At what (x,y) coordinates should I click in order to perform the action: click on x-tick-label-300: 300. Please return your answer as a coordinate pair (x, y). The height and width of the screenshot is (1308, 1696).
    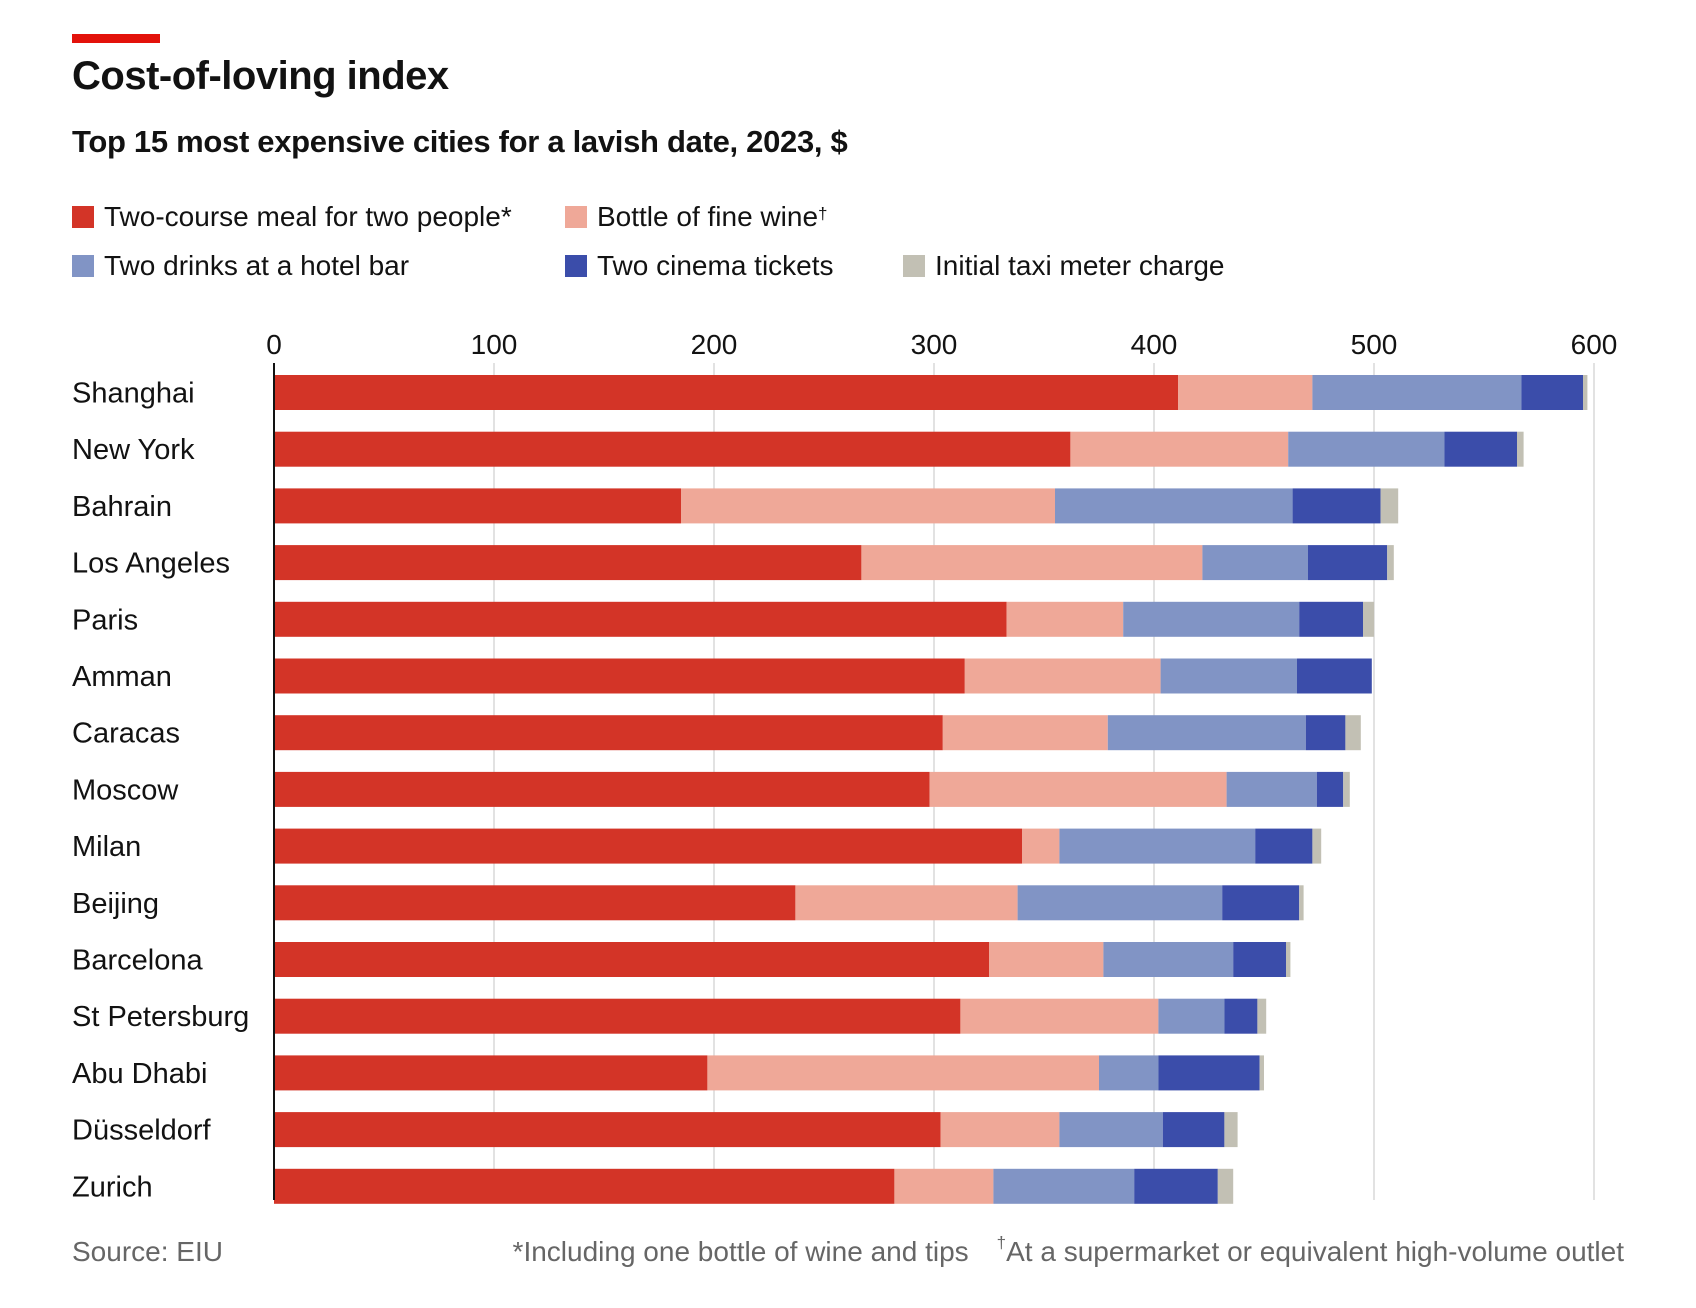
    Looking at the image, I should click on (934, 344).